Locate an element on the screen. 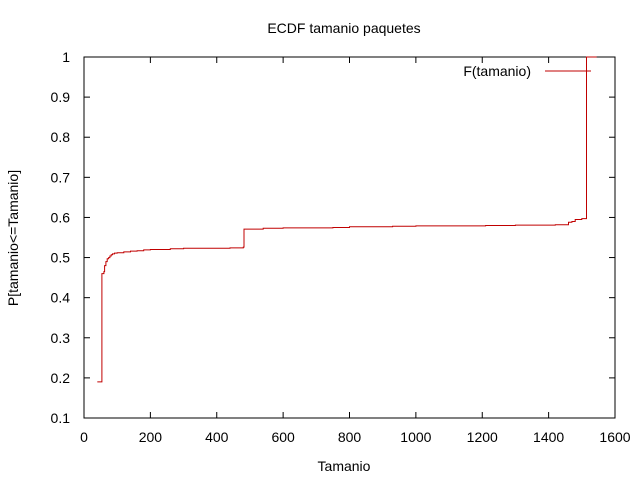 The image size is (640, 480). x-tick-label: 1600 is located at coordinates (614, 437).